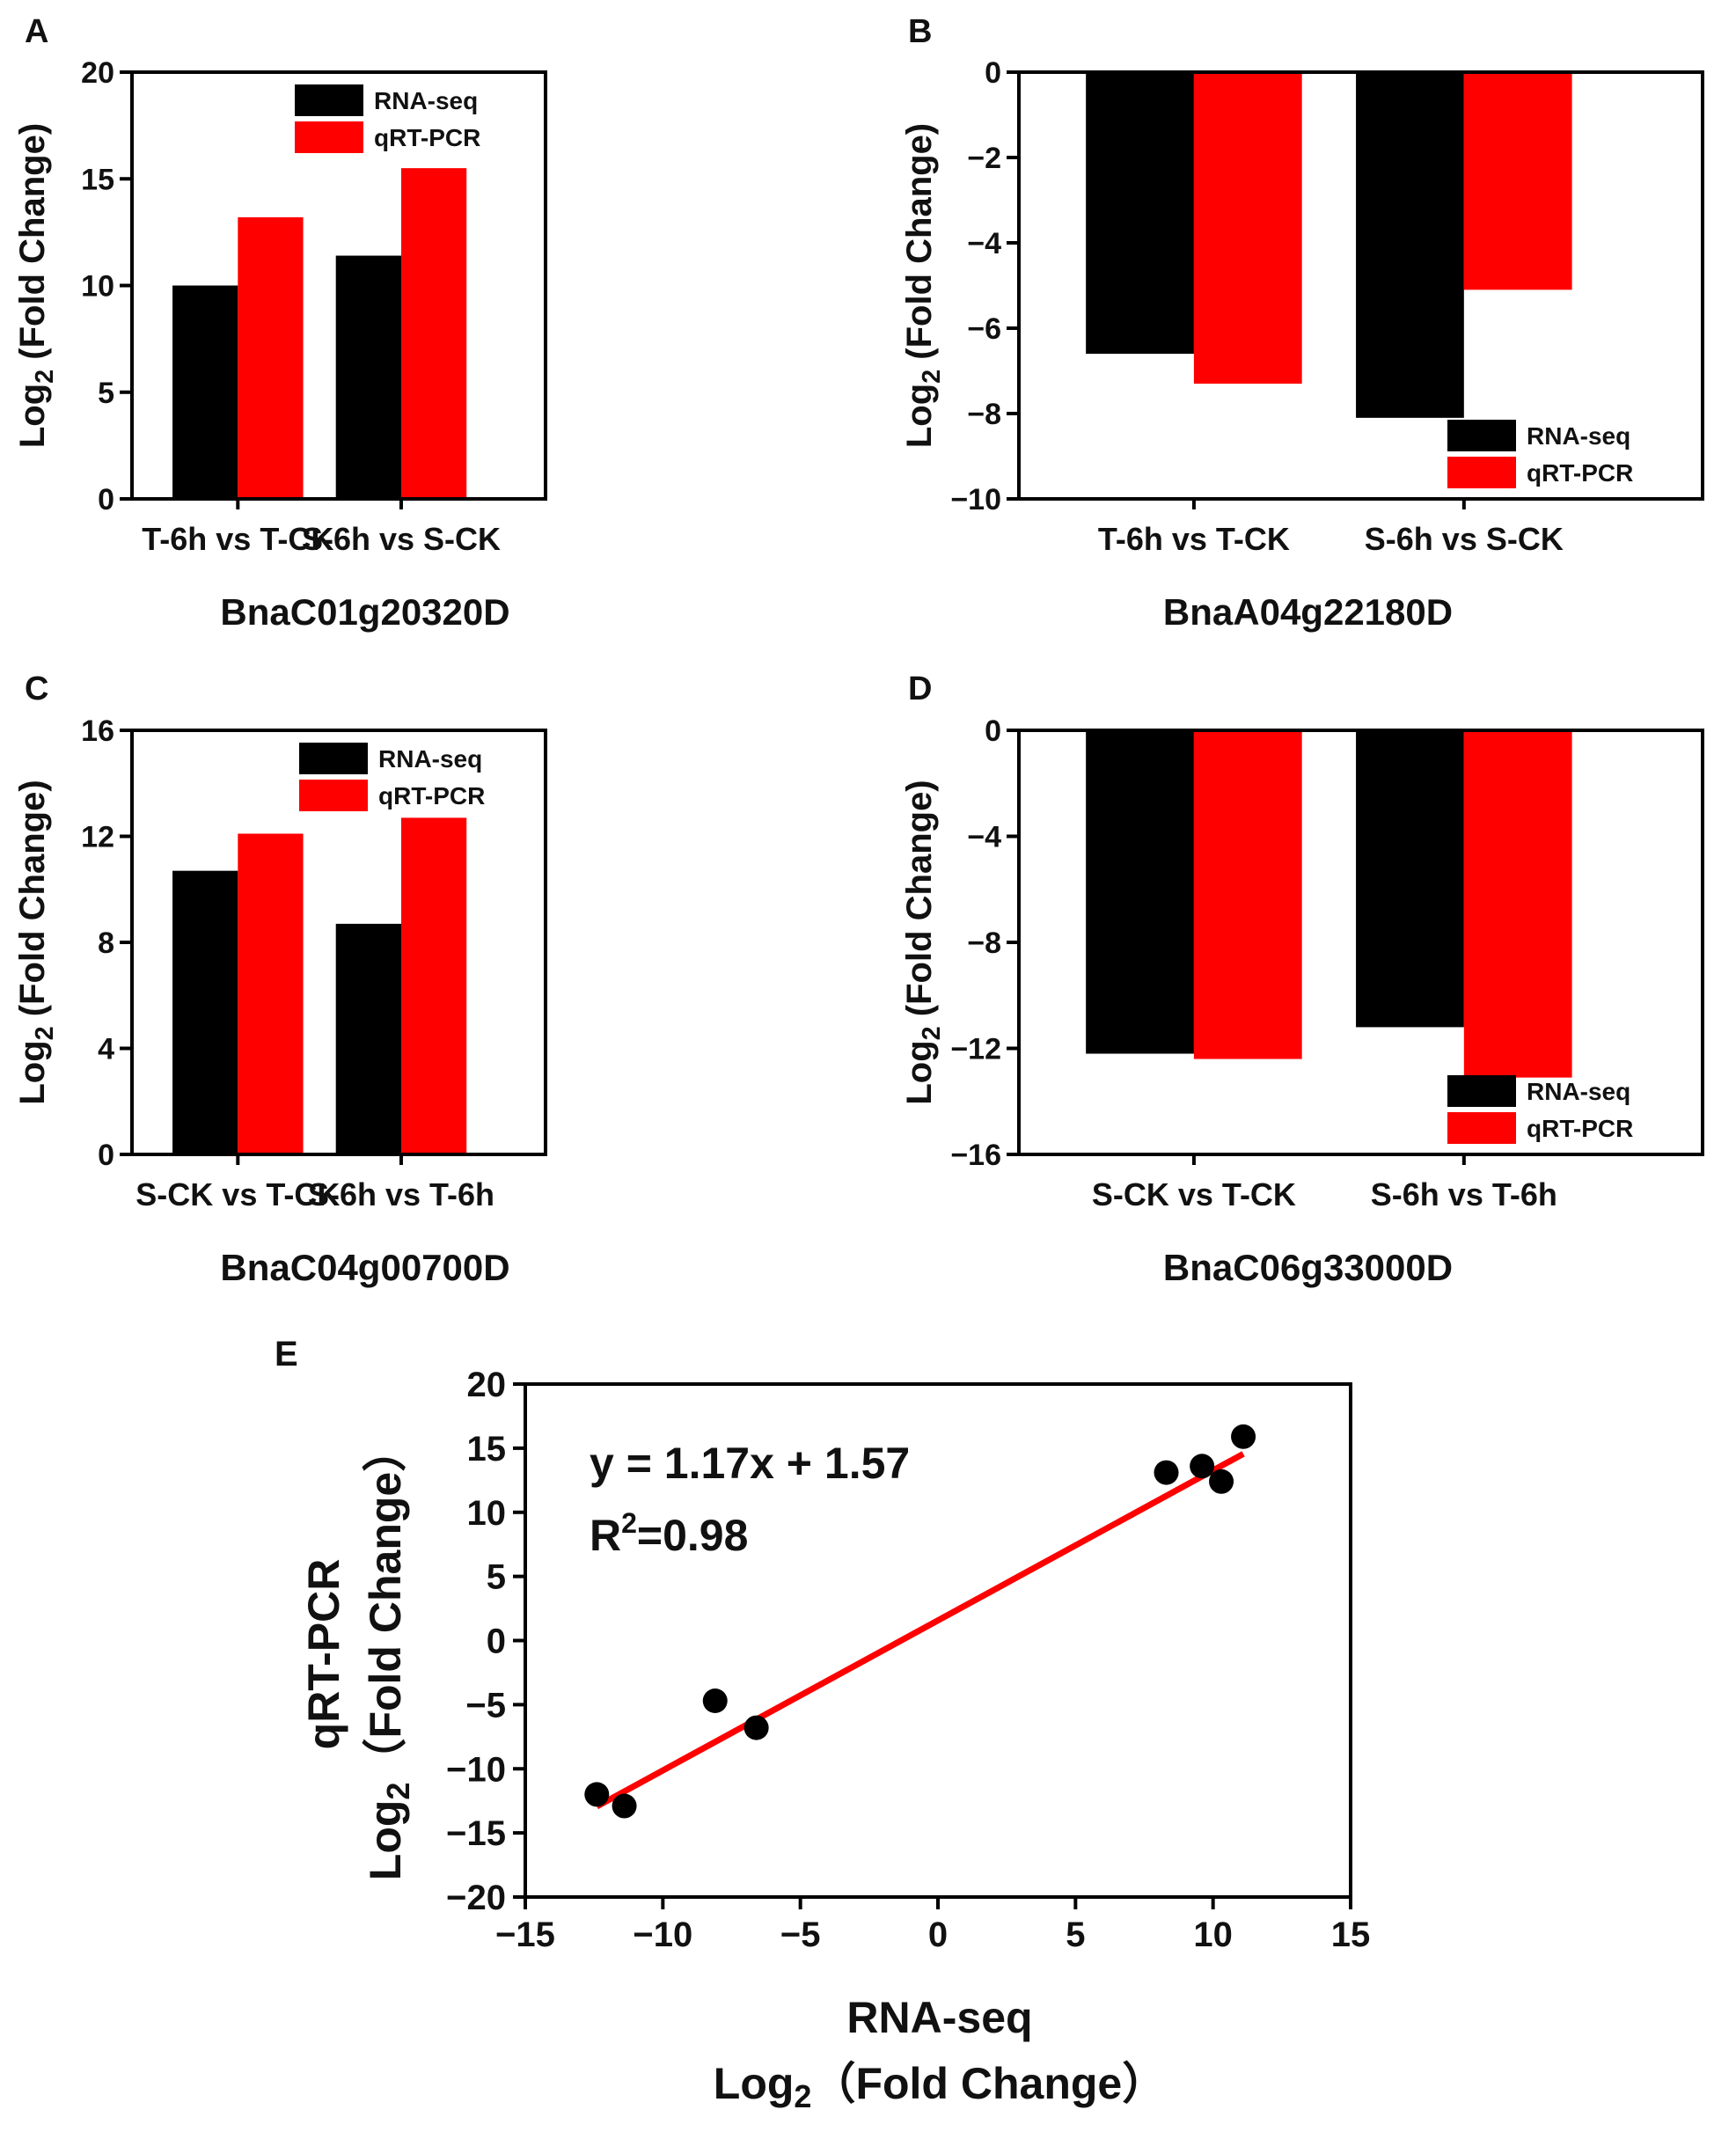 Image resolution: width=1736 pixels, height=2139 pixels. I want to click on panel-letter: D, so click(920, 688).